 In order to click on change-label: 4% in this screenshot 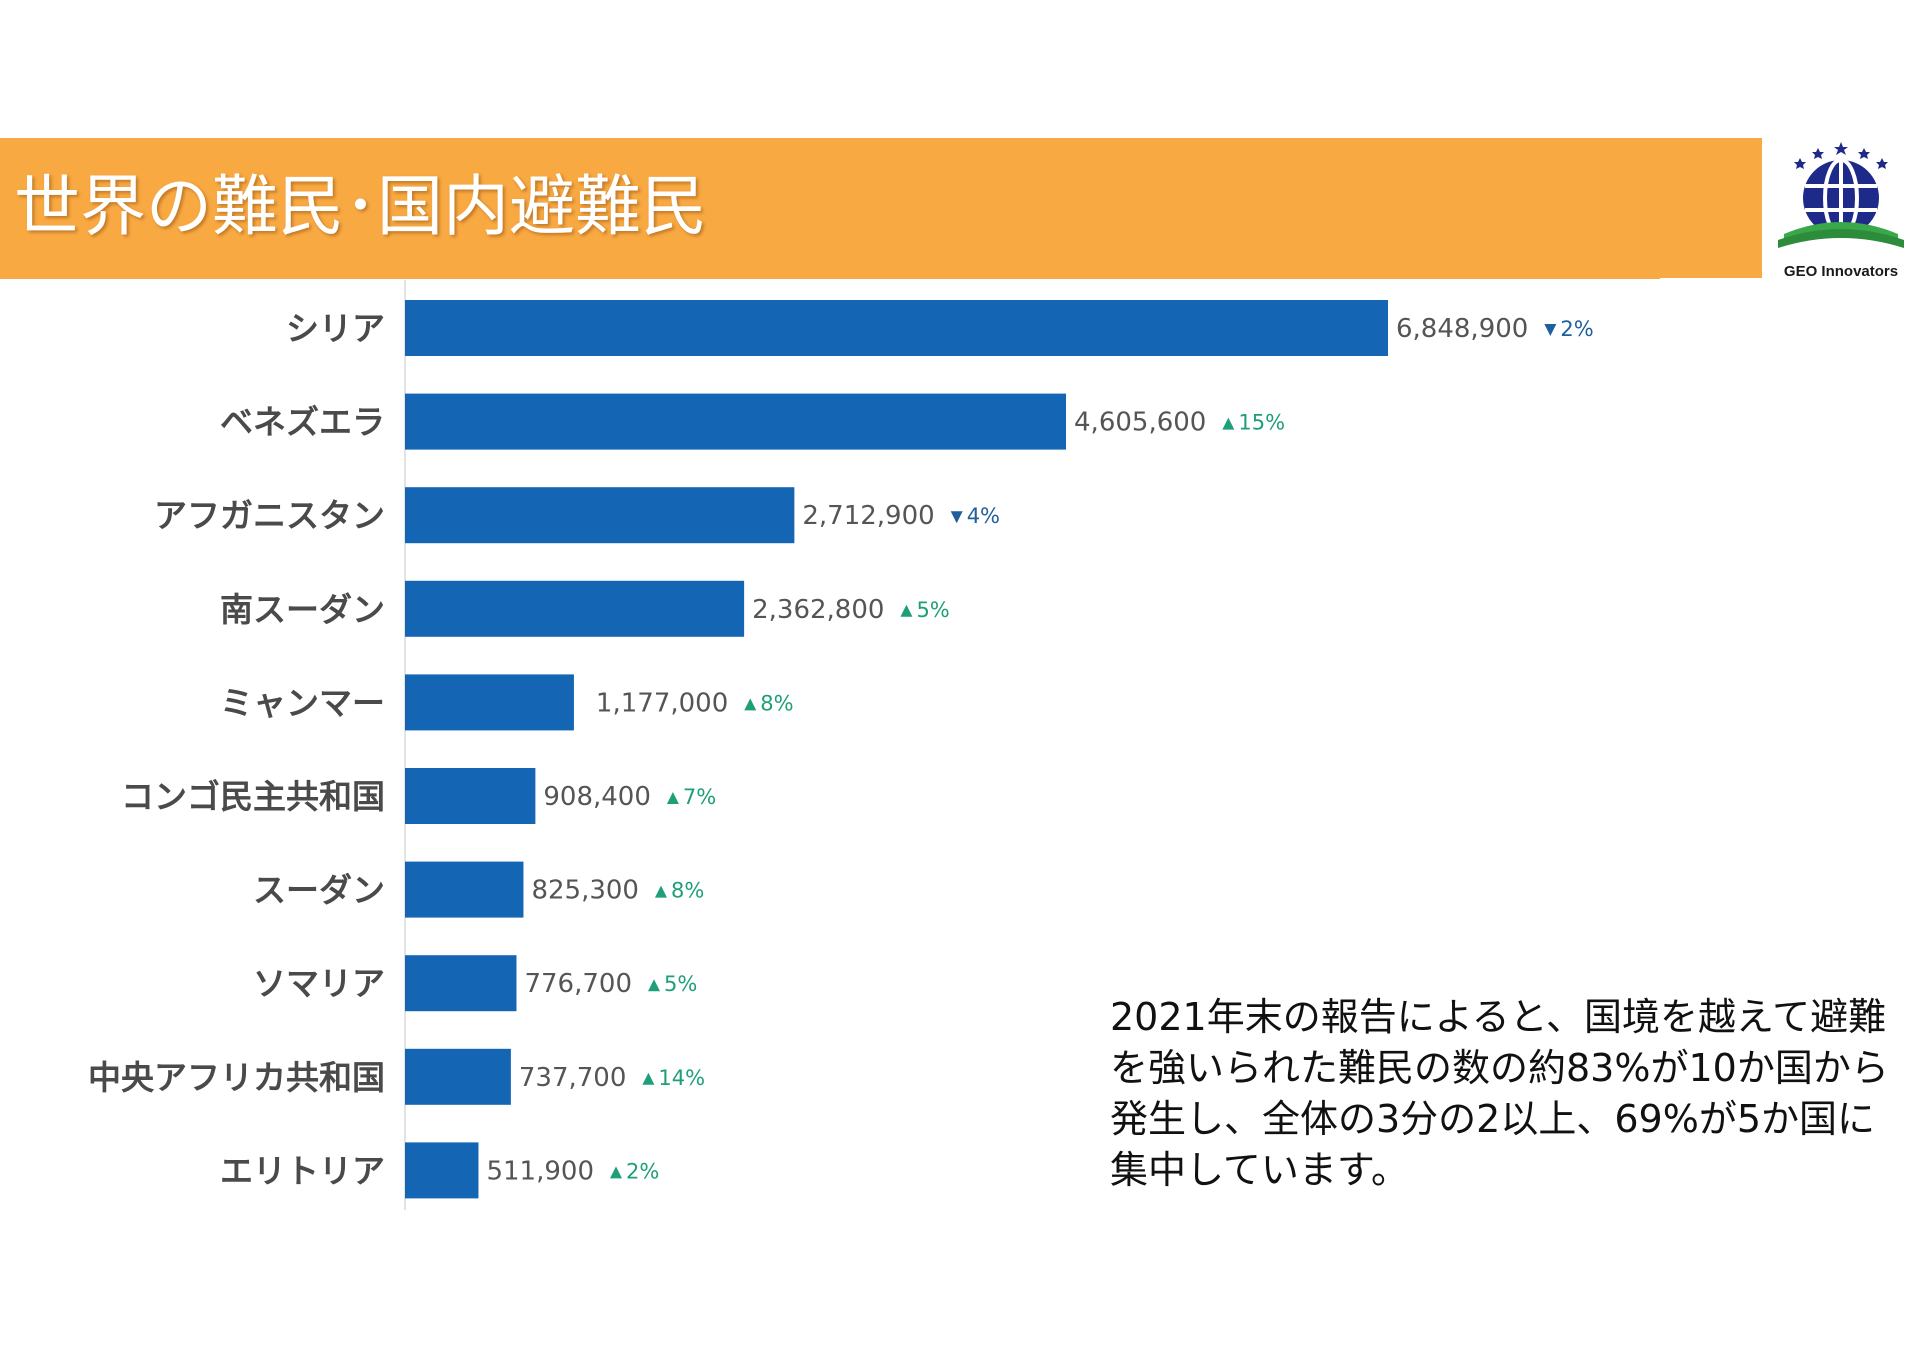, I will do `click(983, 516)`.